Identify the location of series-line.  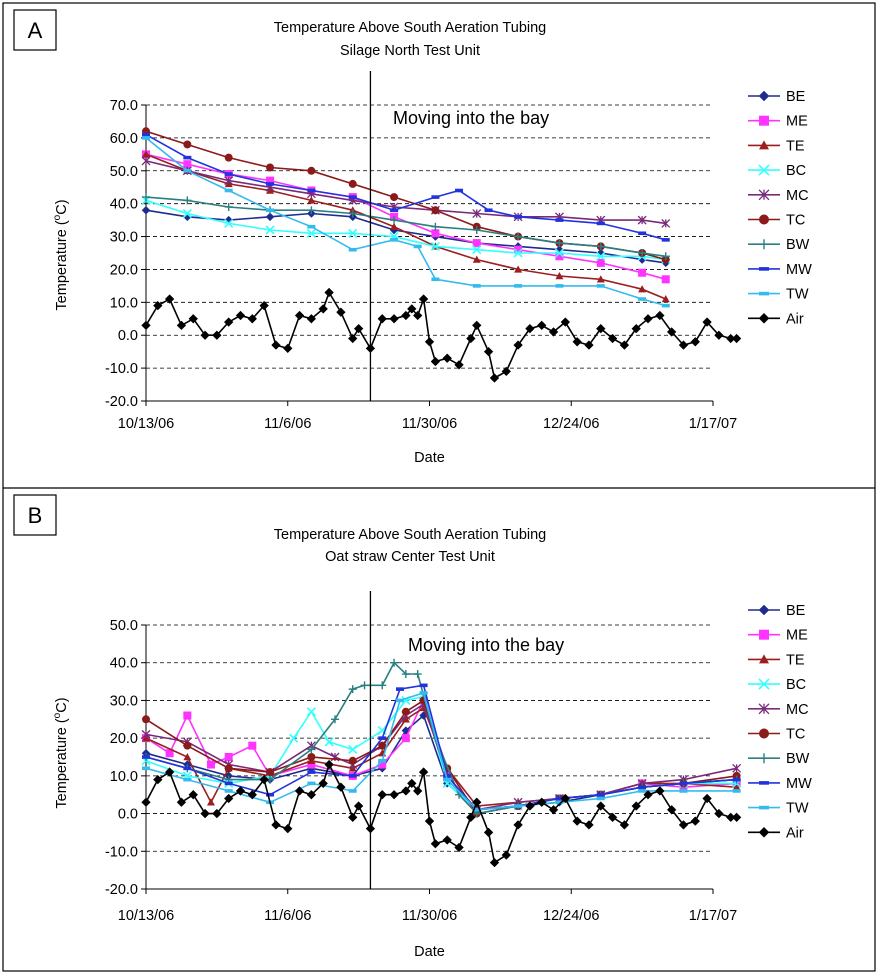
(405, 230).